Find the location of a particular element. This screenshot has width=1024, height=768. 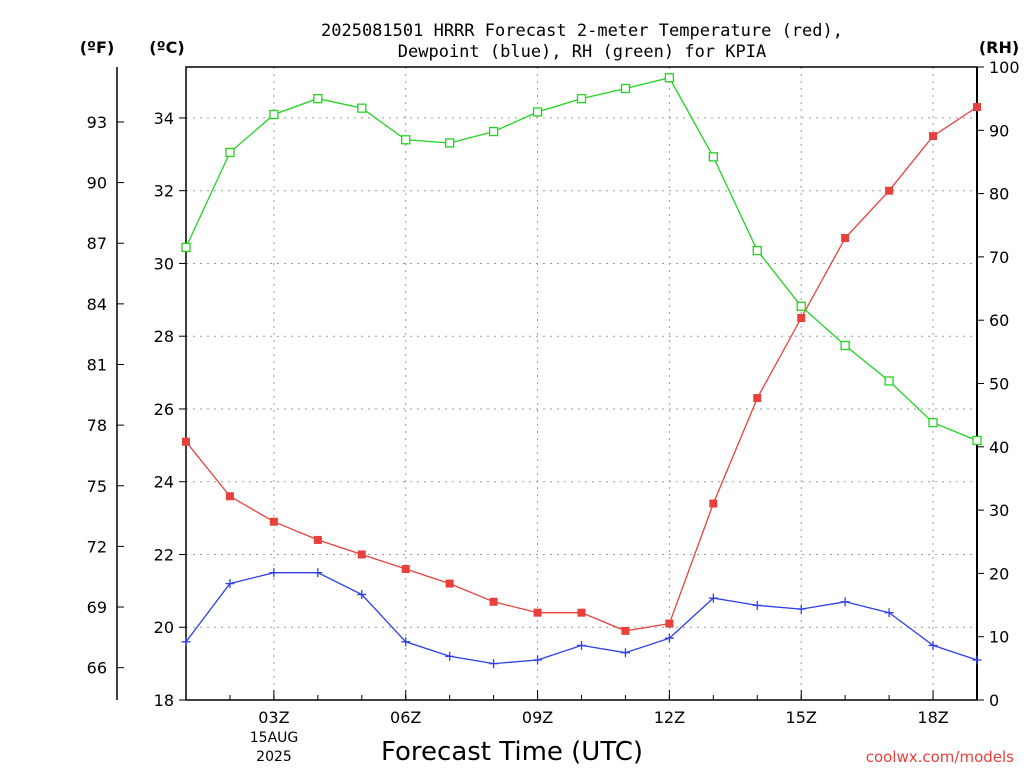

celsius-tick-label: 26 is located at coordinates (164, 409).